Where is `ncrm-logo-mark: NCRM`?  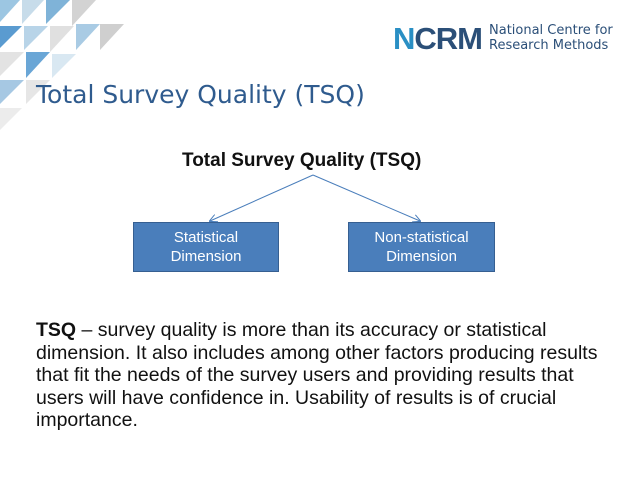 ncrm-logo-mark: NCRM is located at coordinates (438, 38).